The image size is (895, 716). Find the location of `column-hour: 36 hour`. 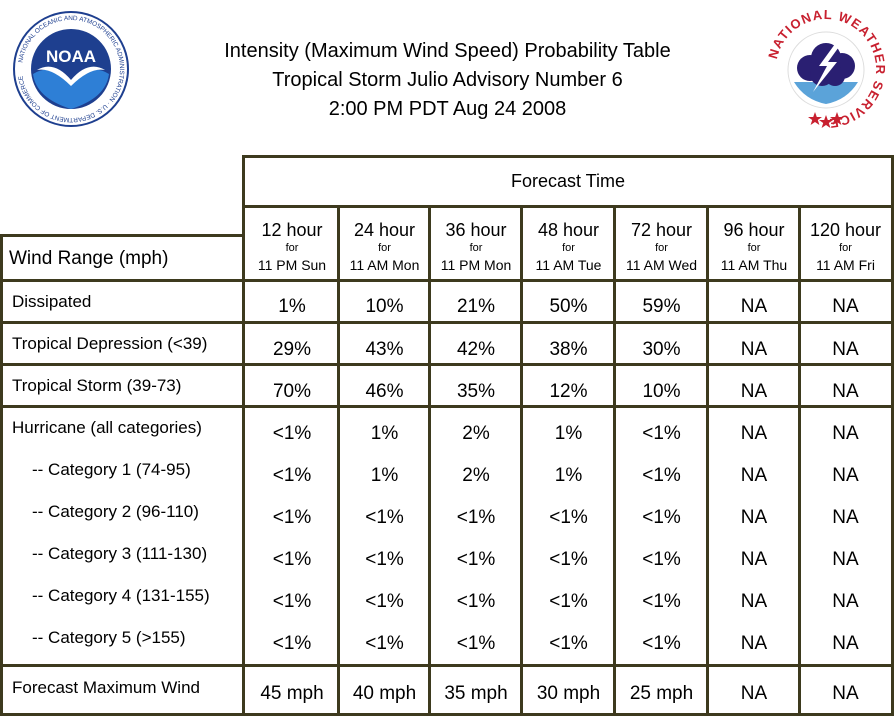

column-hour: 36 hour is located at coordinates (476, 230).